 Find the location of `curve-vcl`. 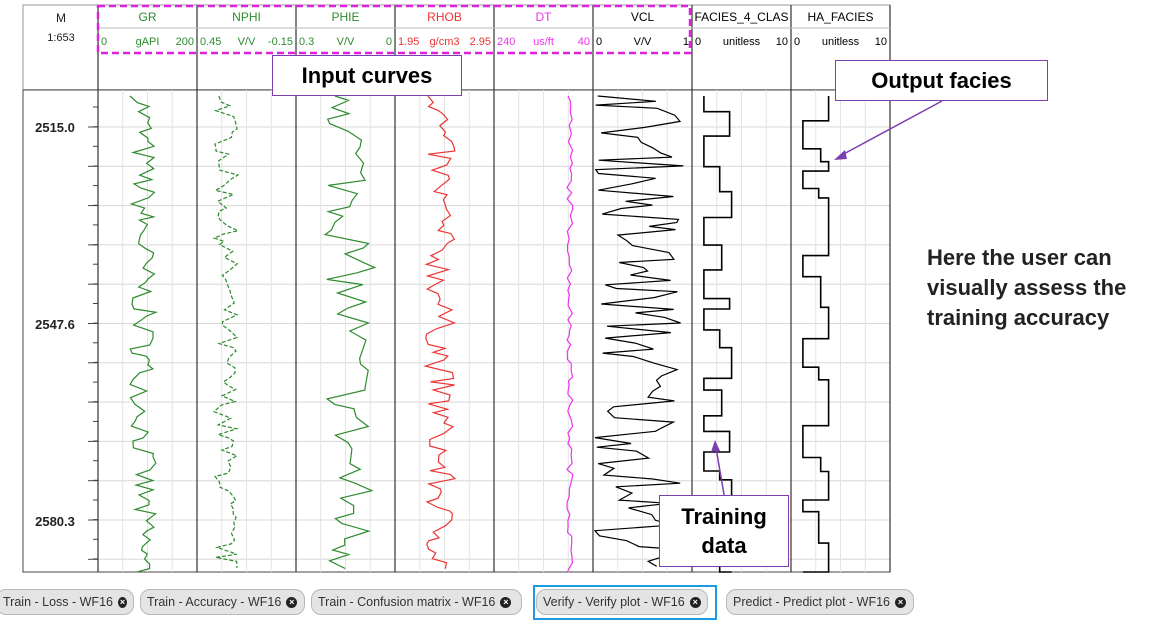

curve-vcl is located at coordinates (638, 331).